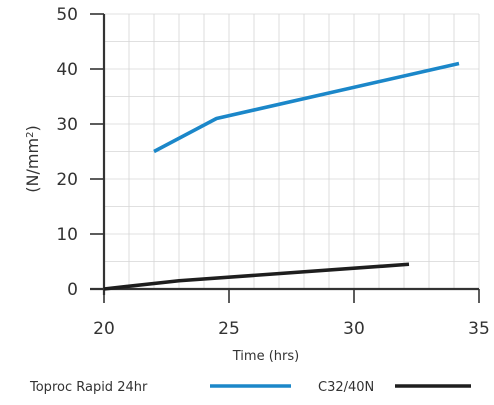 This screenshot has width=494, height=405. I want to click on y-tick-label: 20, so click(67, 180).